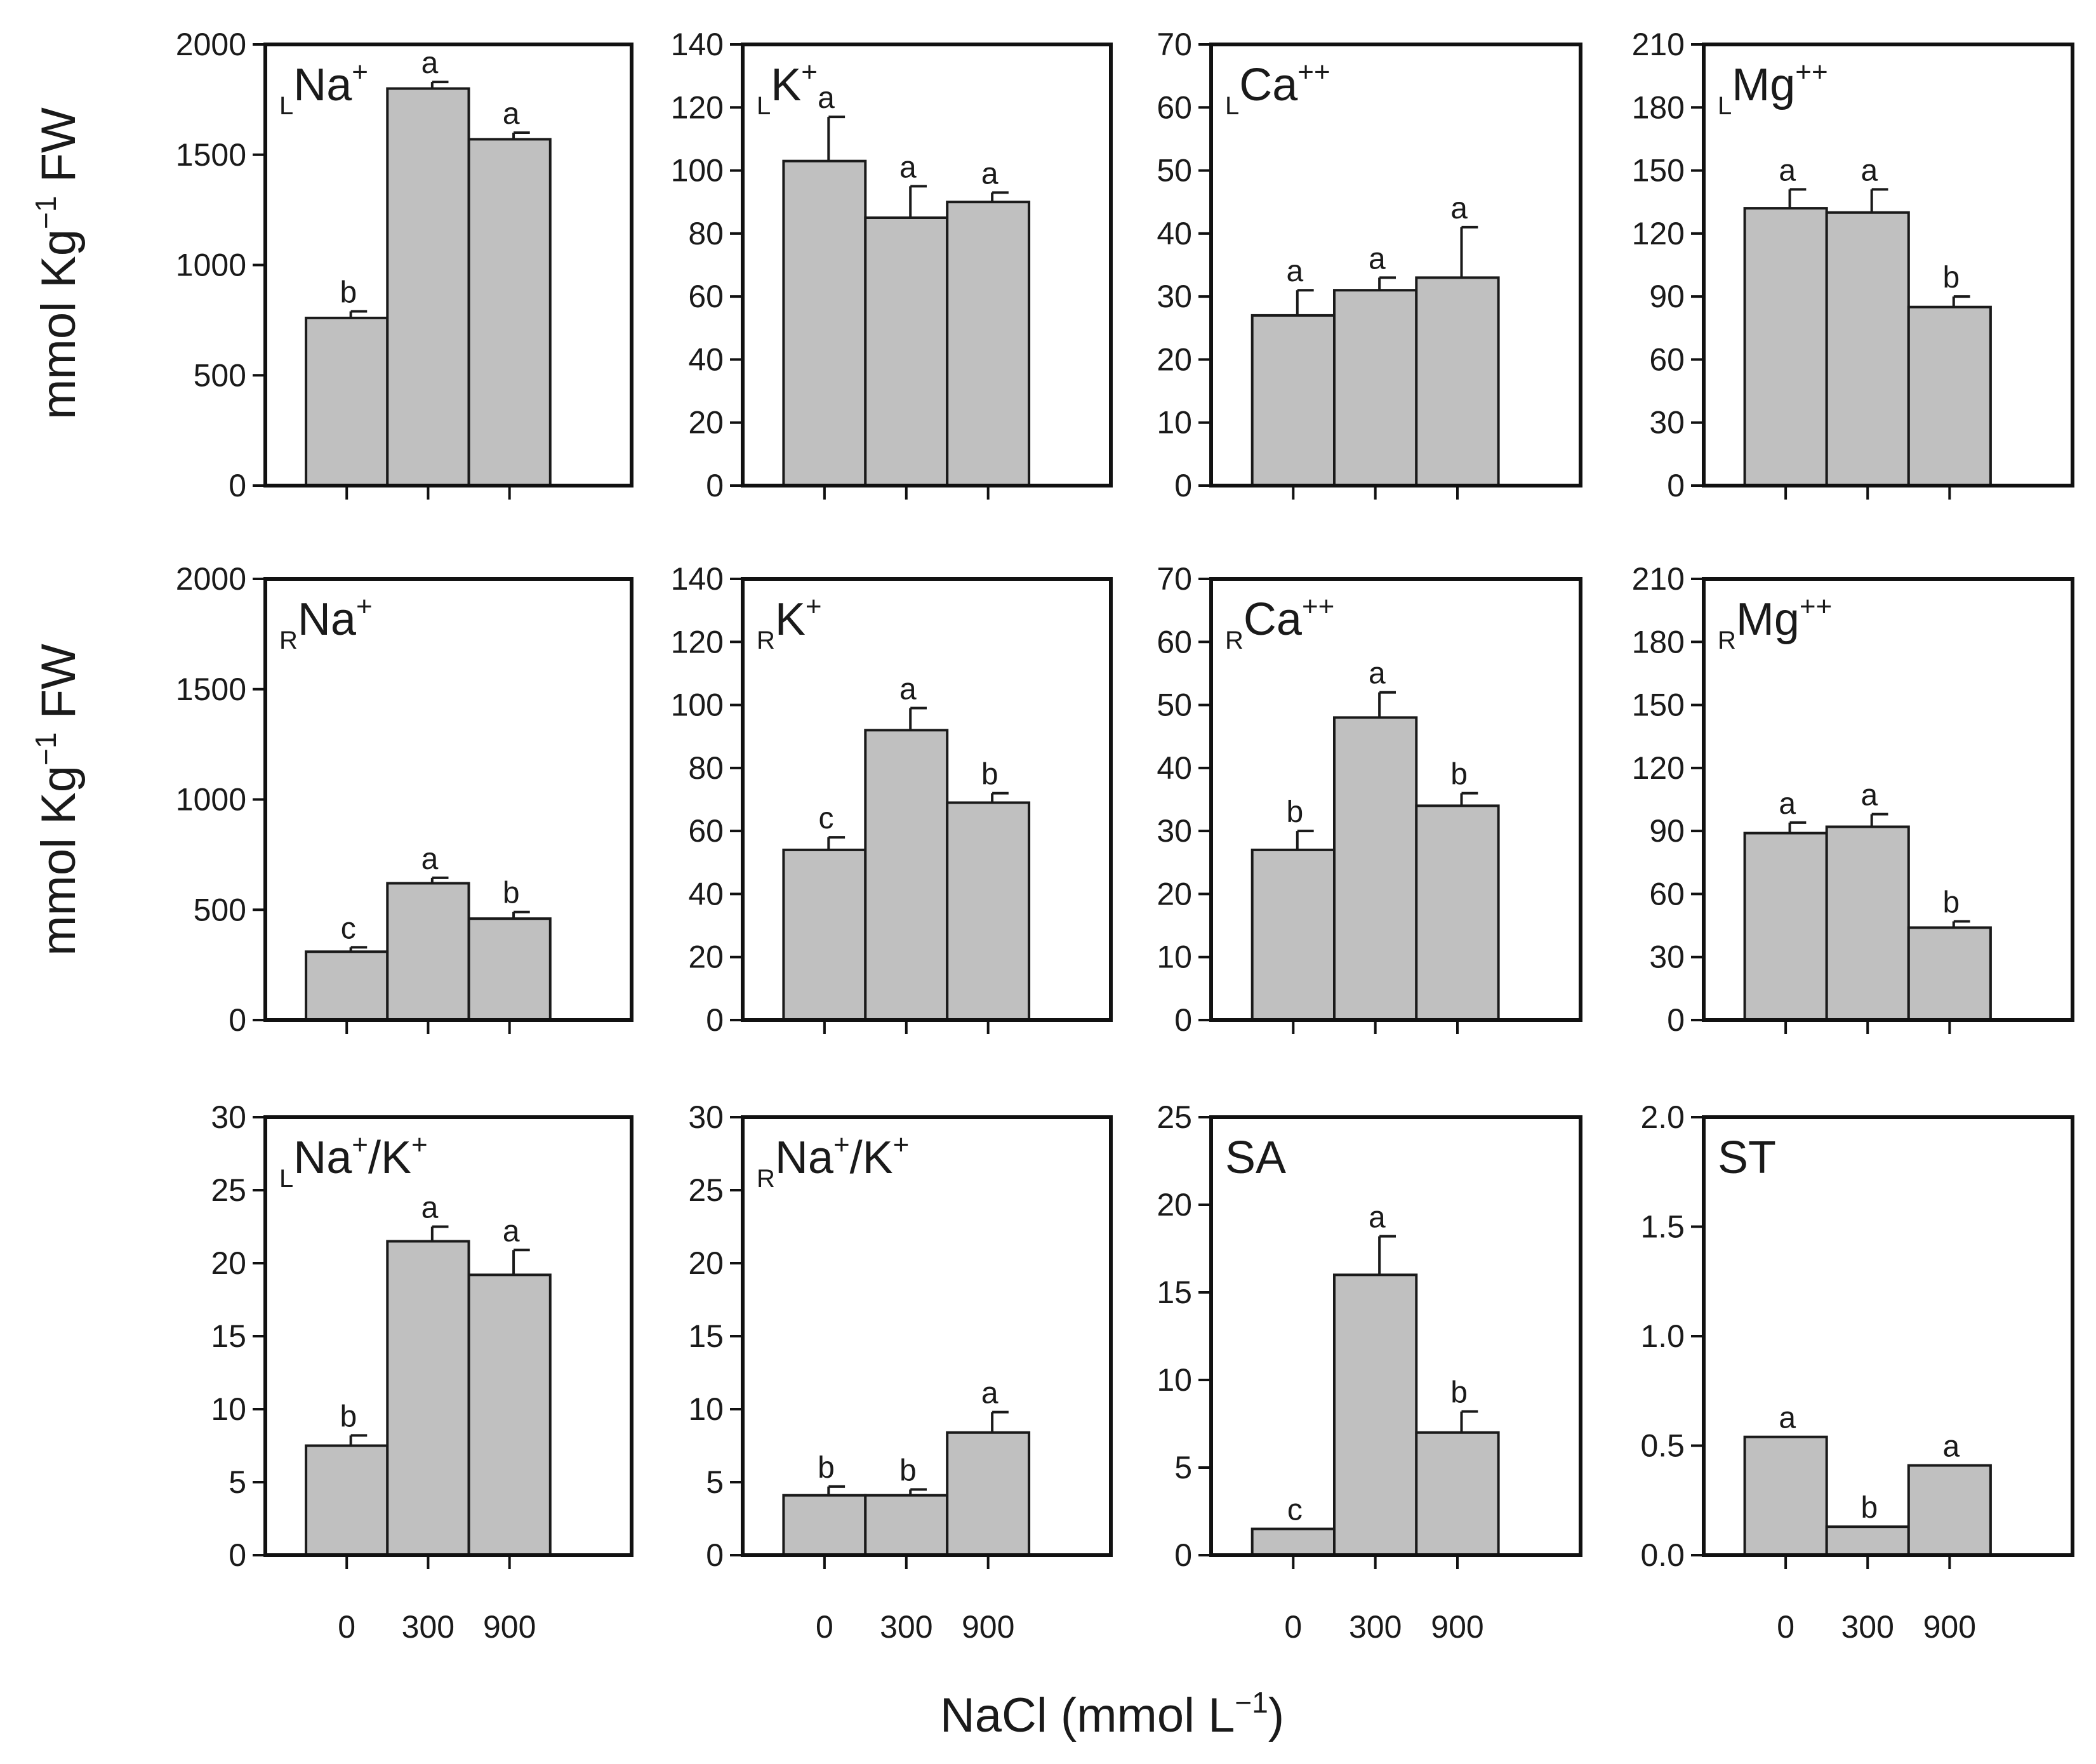 The image size is (2096, 1764). What do you see at coordinates (706, 894) in the screenshot?
I see `y-tick-label: 40` at bounding box center [706, 894].